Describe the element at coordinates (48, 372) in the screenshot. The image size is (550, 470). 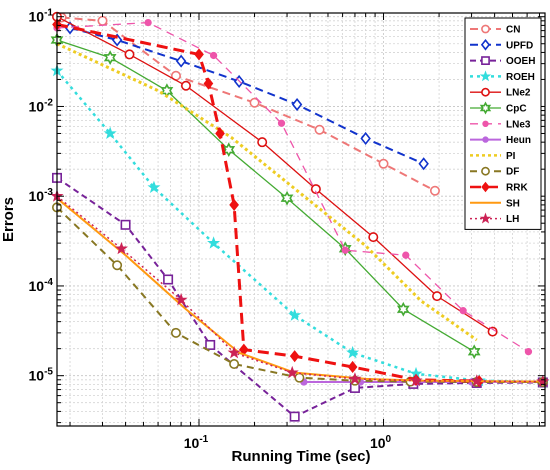
I see `tick-exponent: -5` at that location.